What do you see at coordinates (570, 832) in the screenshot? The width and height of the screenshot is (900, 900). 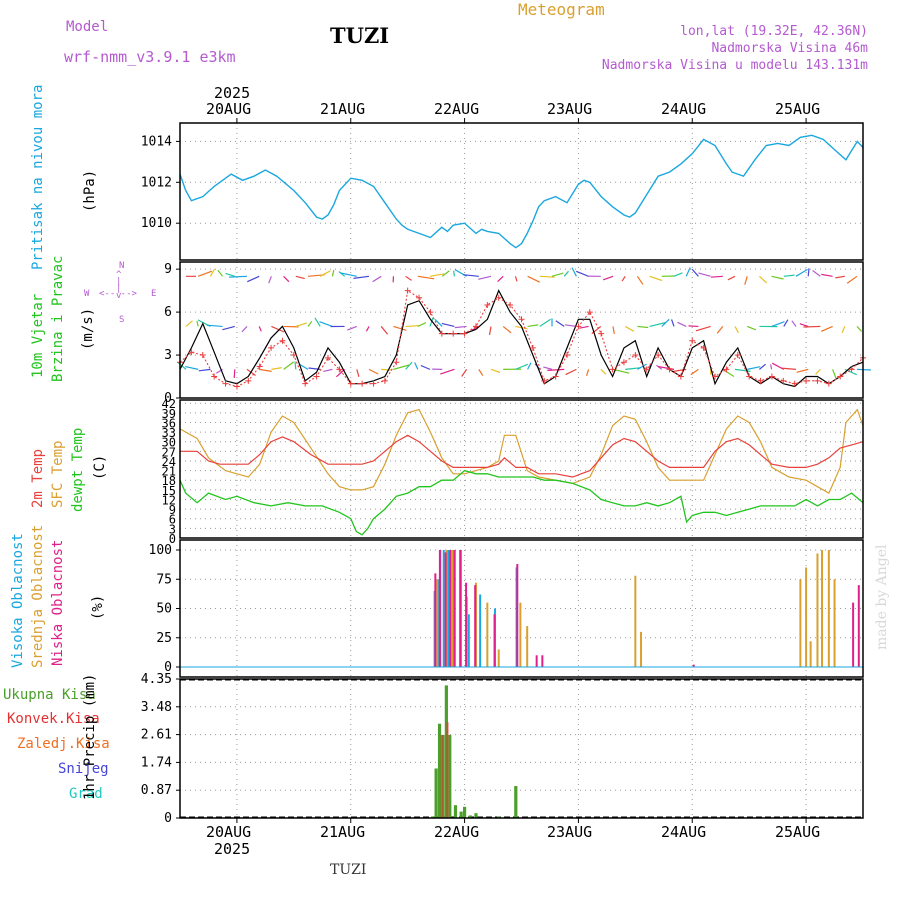 I see `bottom-date-3: 23AUG` at bounding box center [570, 832].